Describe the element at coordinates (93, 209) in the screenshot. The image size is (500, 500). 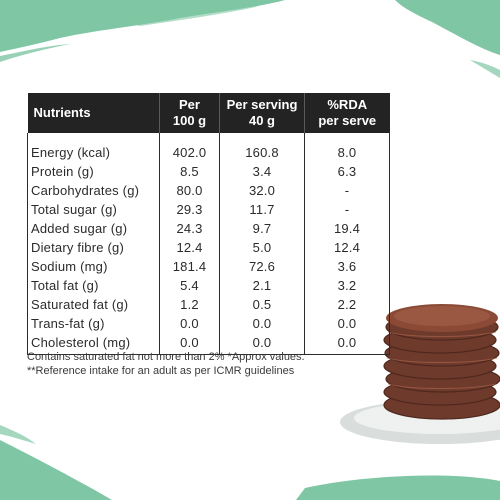
I see `nutrient-name: Total sugar (g)` at that location.